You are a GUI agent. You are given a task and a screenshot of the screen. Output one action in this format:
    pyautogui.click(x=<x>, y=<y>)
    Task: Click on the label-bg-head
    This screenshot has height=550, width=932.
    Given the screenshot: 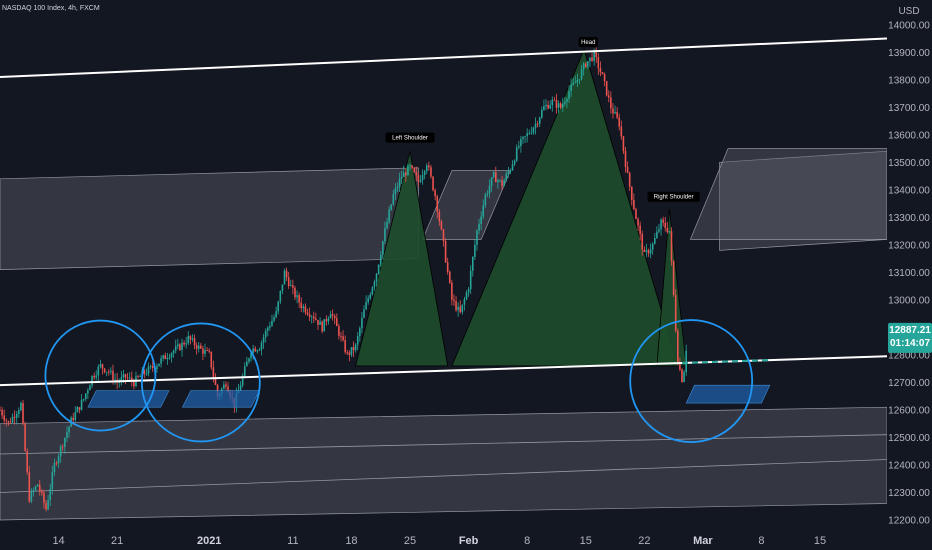 What is the action you would take?
    pyautogui.click(x=588, y=42)
    